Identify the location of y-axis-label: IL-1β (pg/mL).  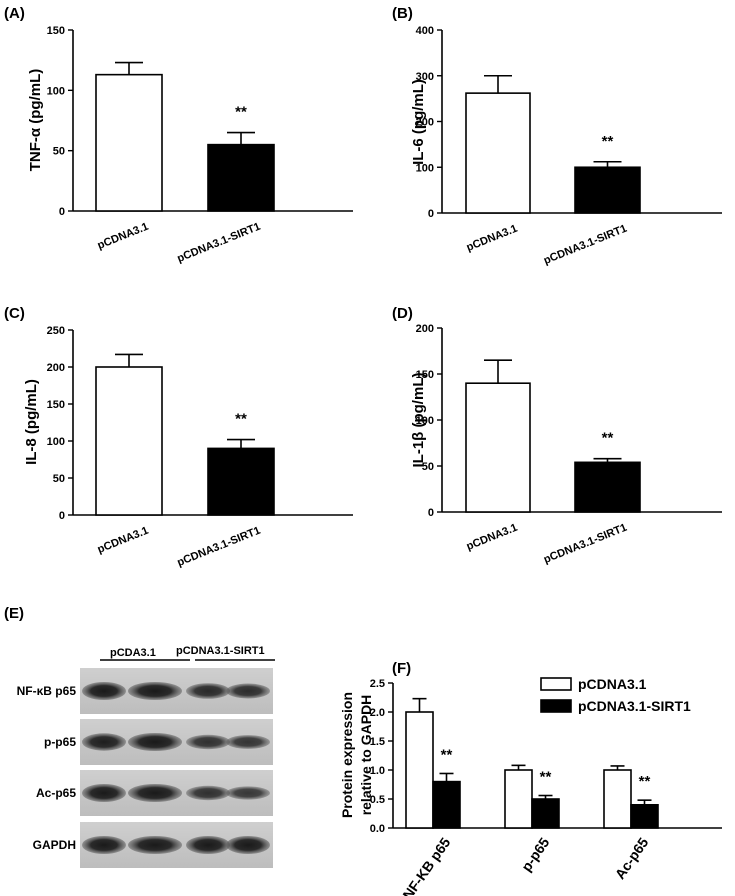
(418, 420).